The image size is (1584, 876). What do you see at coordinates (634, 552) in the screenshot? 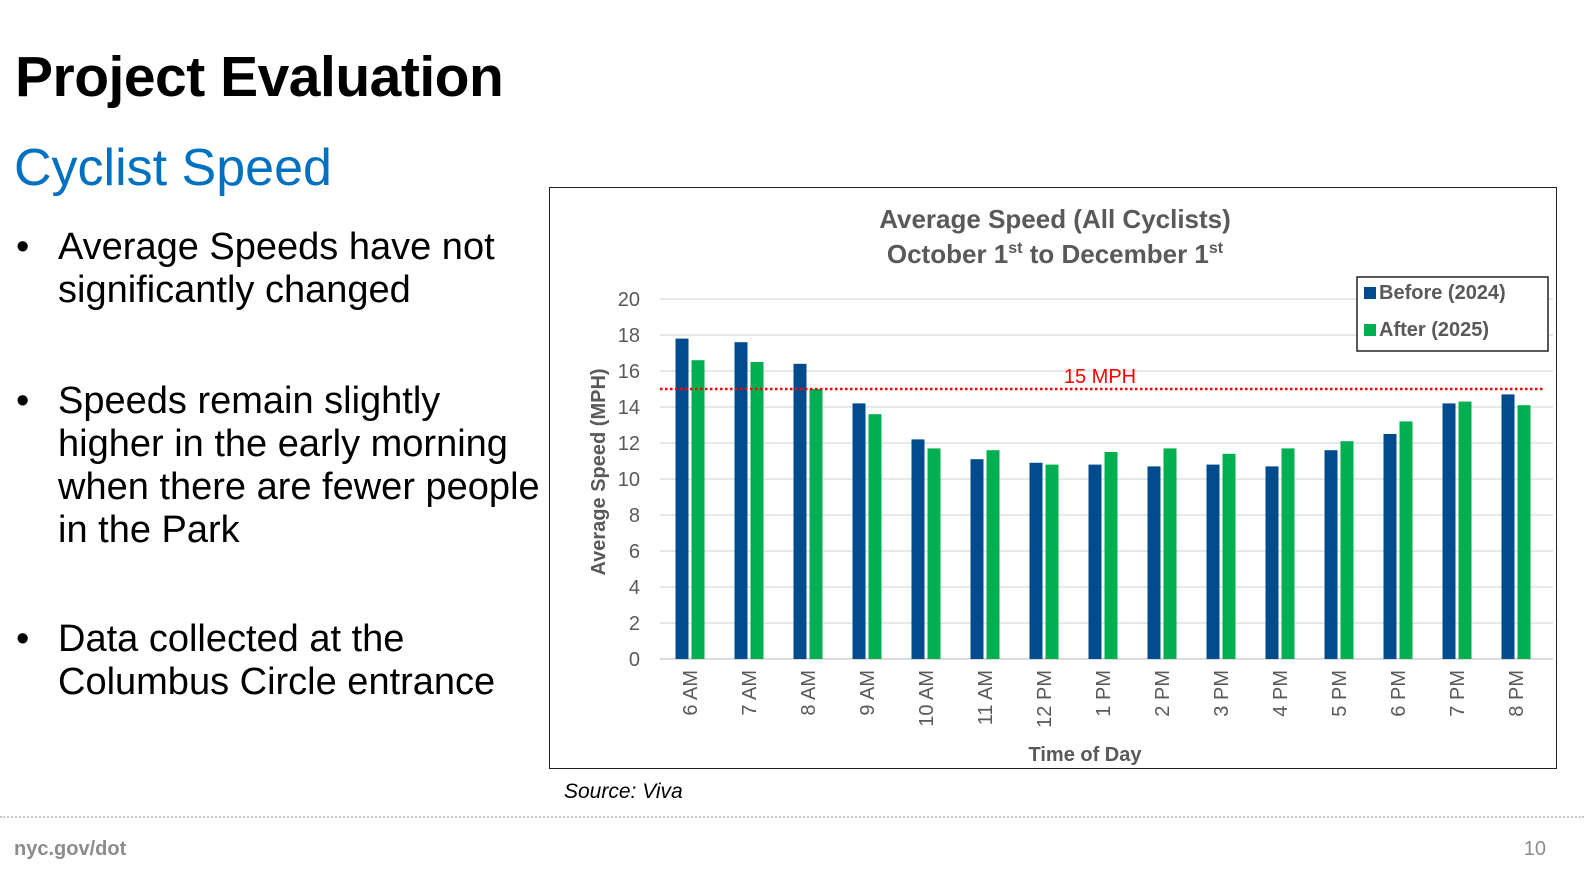
I see `y-tick-label: 6` at bounding box center [634, 552].